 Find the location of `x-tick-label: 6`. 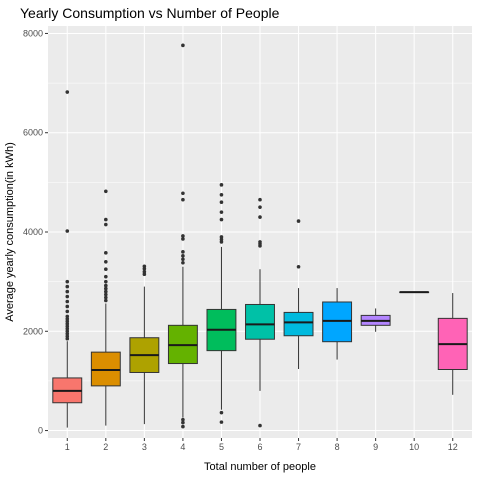

x-tick-label: 6 is located at coordinates (259, 447).